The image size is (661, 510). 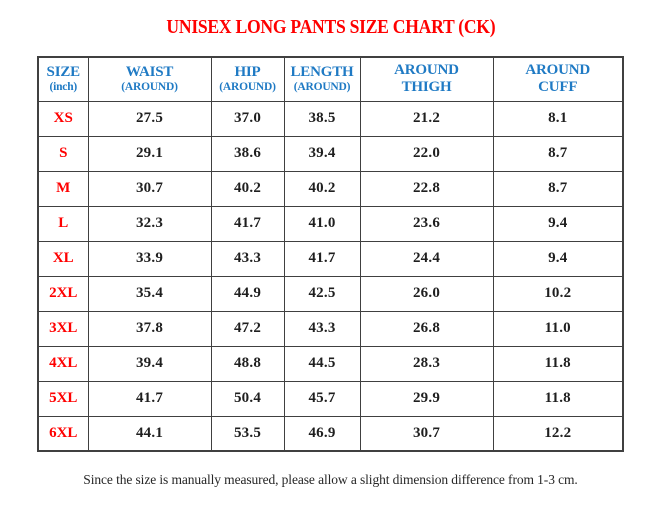 I want to click on header-cell-around-thigh: AROUND THIGH, so click(x=426, y=79).